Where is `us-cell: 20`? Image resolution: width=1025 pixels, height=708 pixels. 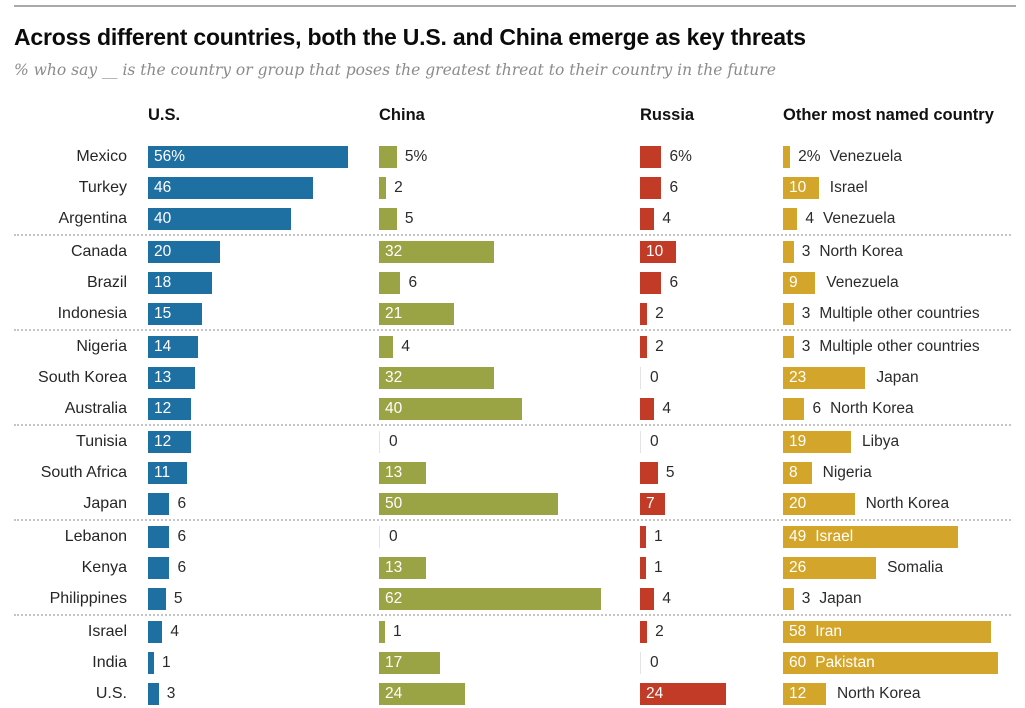 us-cell: 20 is located at coordinates (256, 251).